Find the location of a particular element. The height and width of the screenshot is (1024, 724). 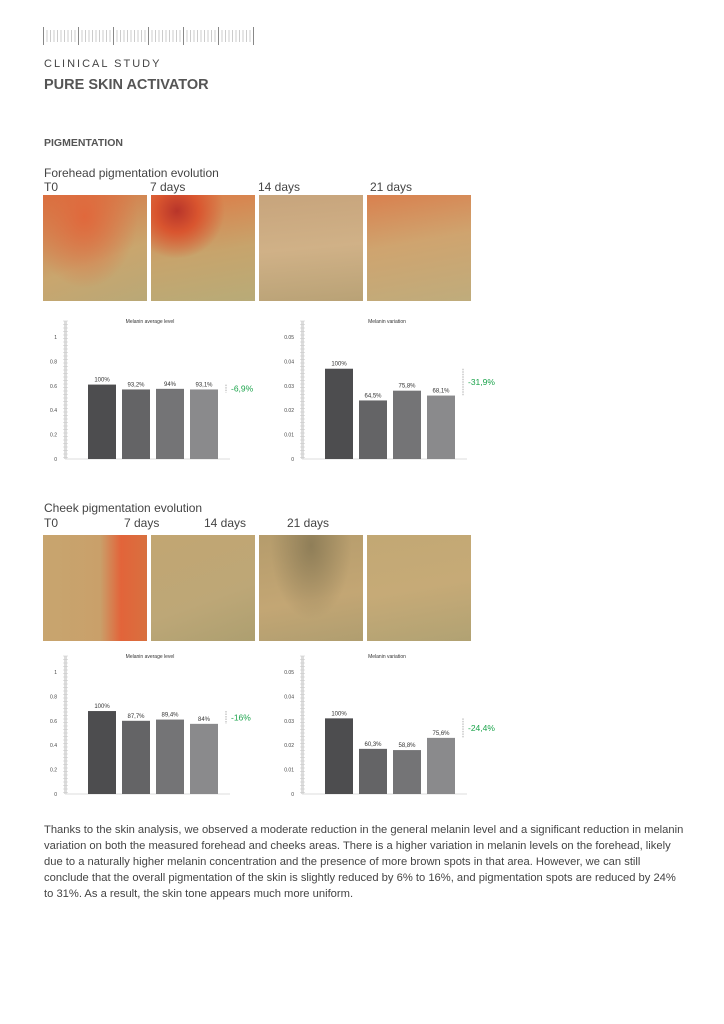

bar-value-label: 58,8% is located at coordinates (407, 746).